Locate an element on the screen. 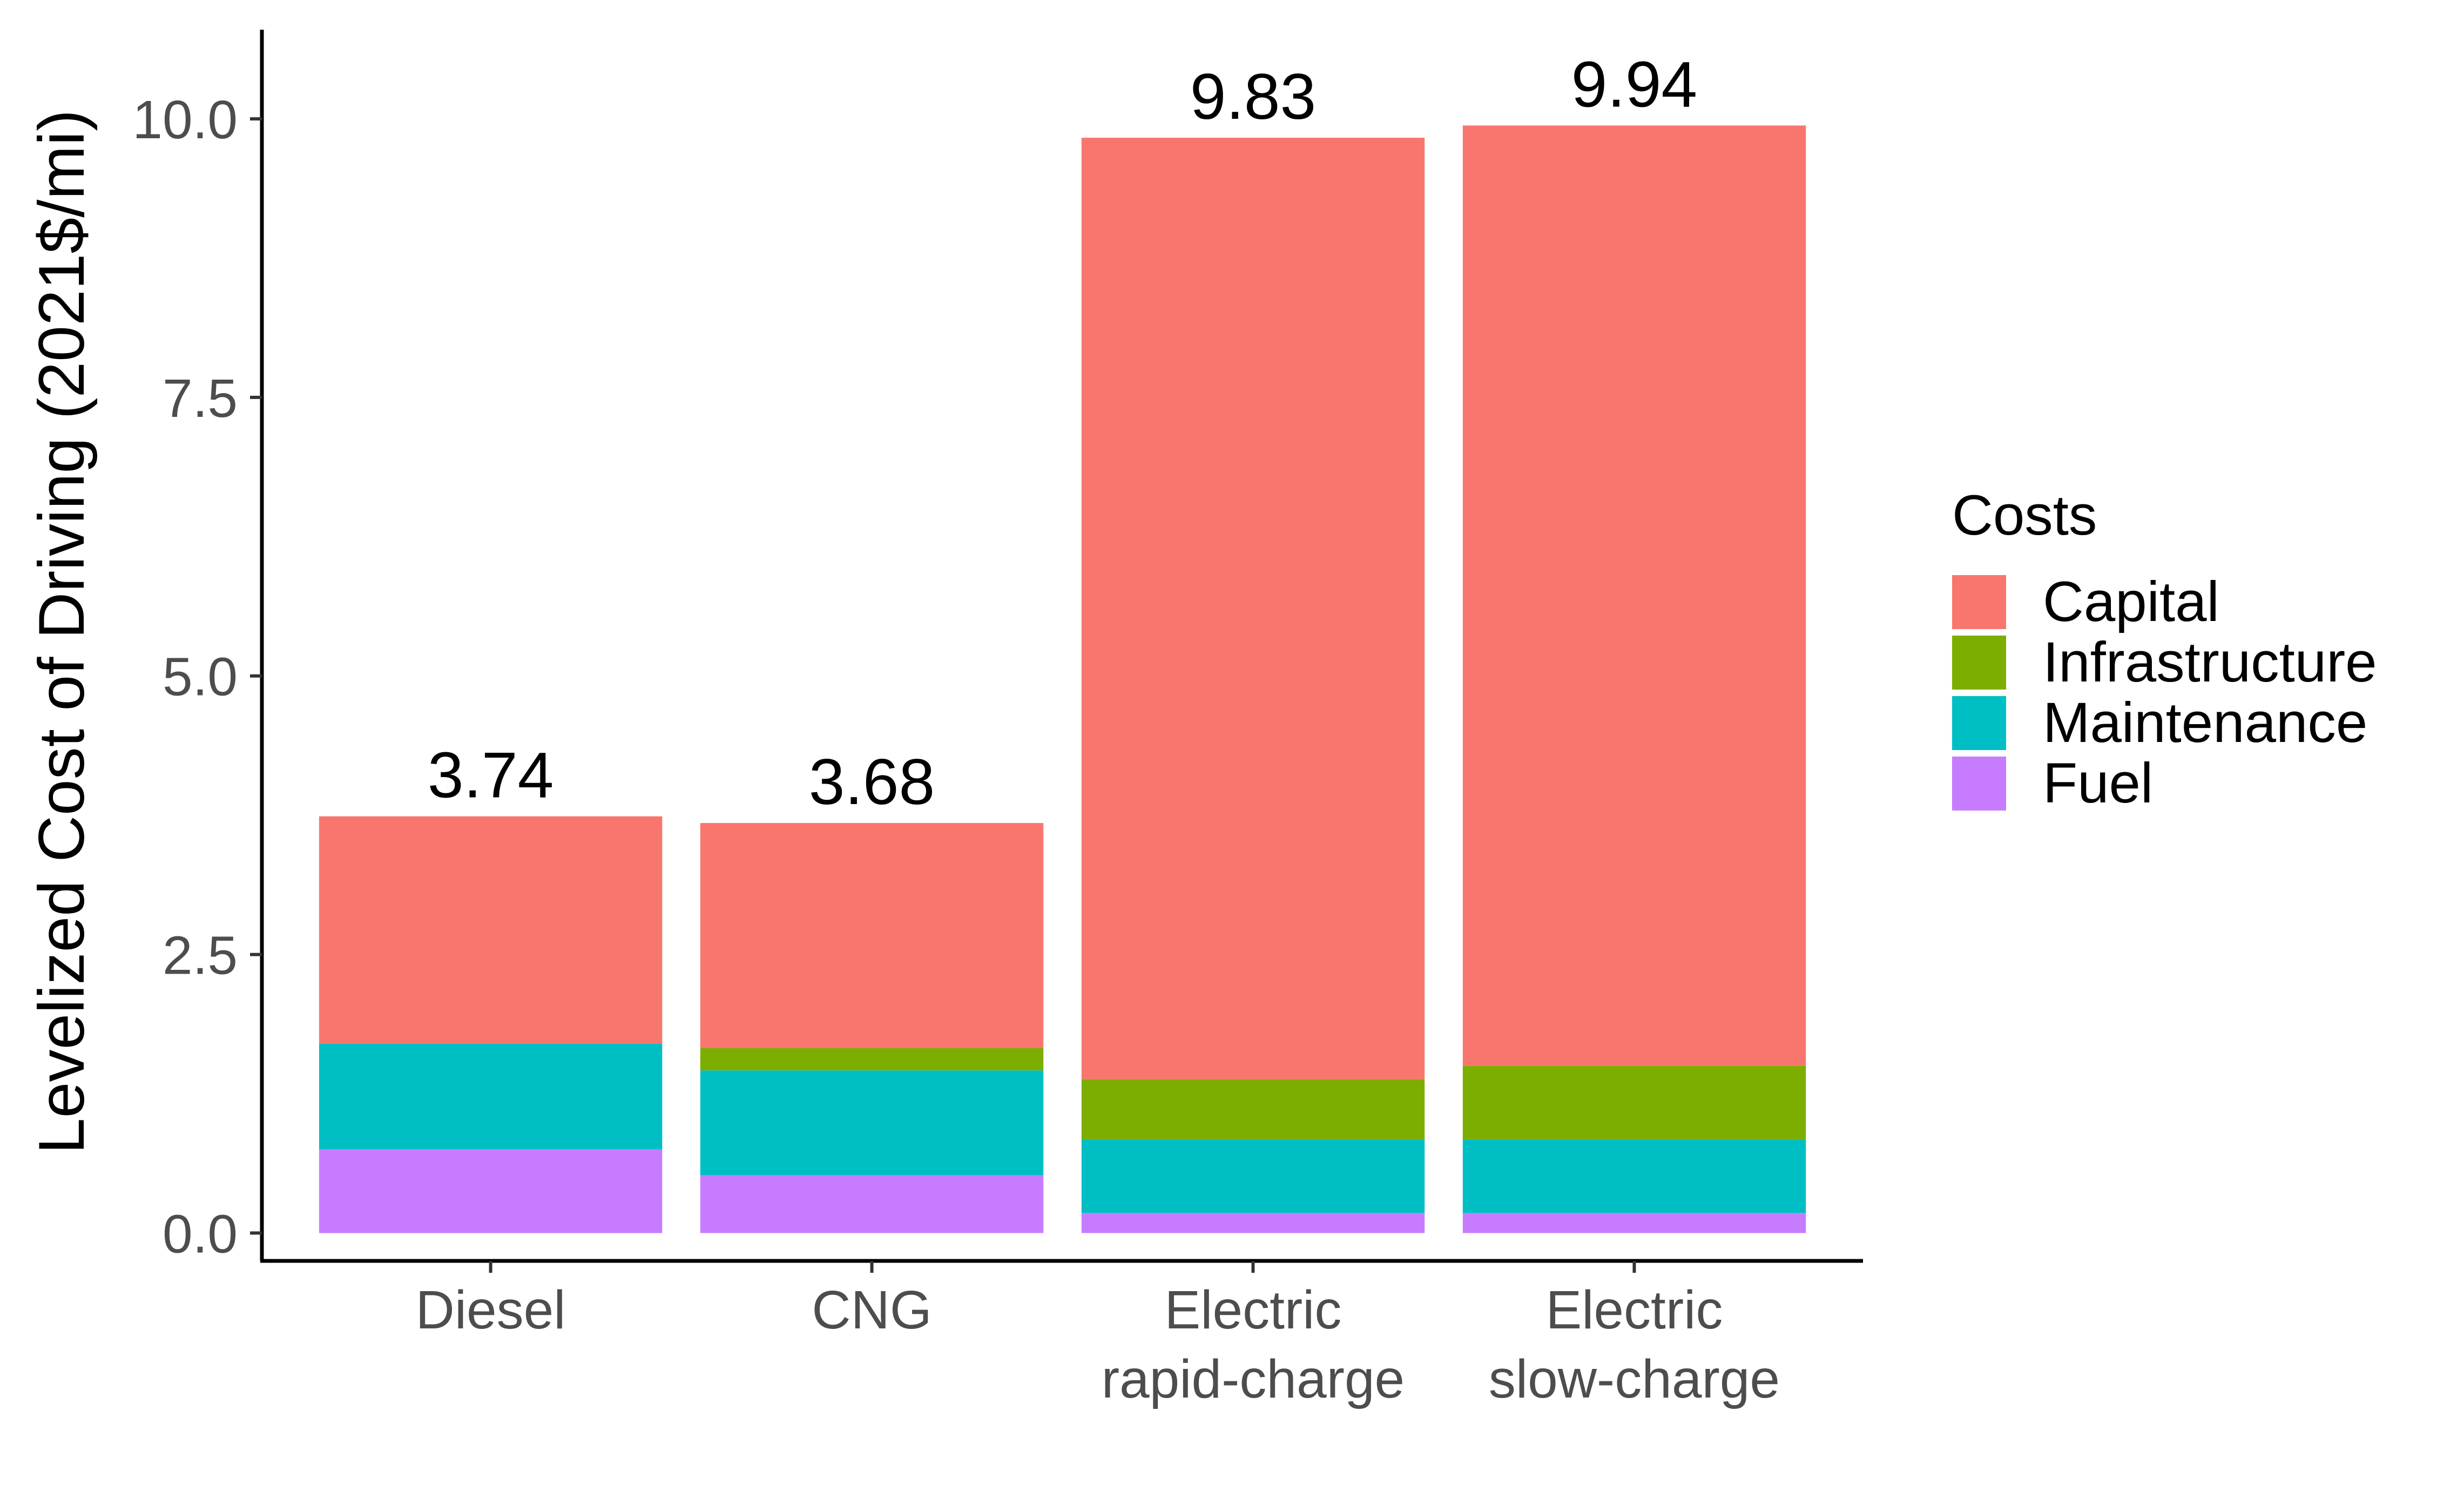  legend-swatch-capital is located at coordinates (1979, 602).